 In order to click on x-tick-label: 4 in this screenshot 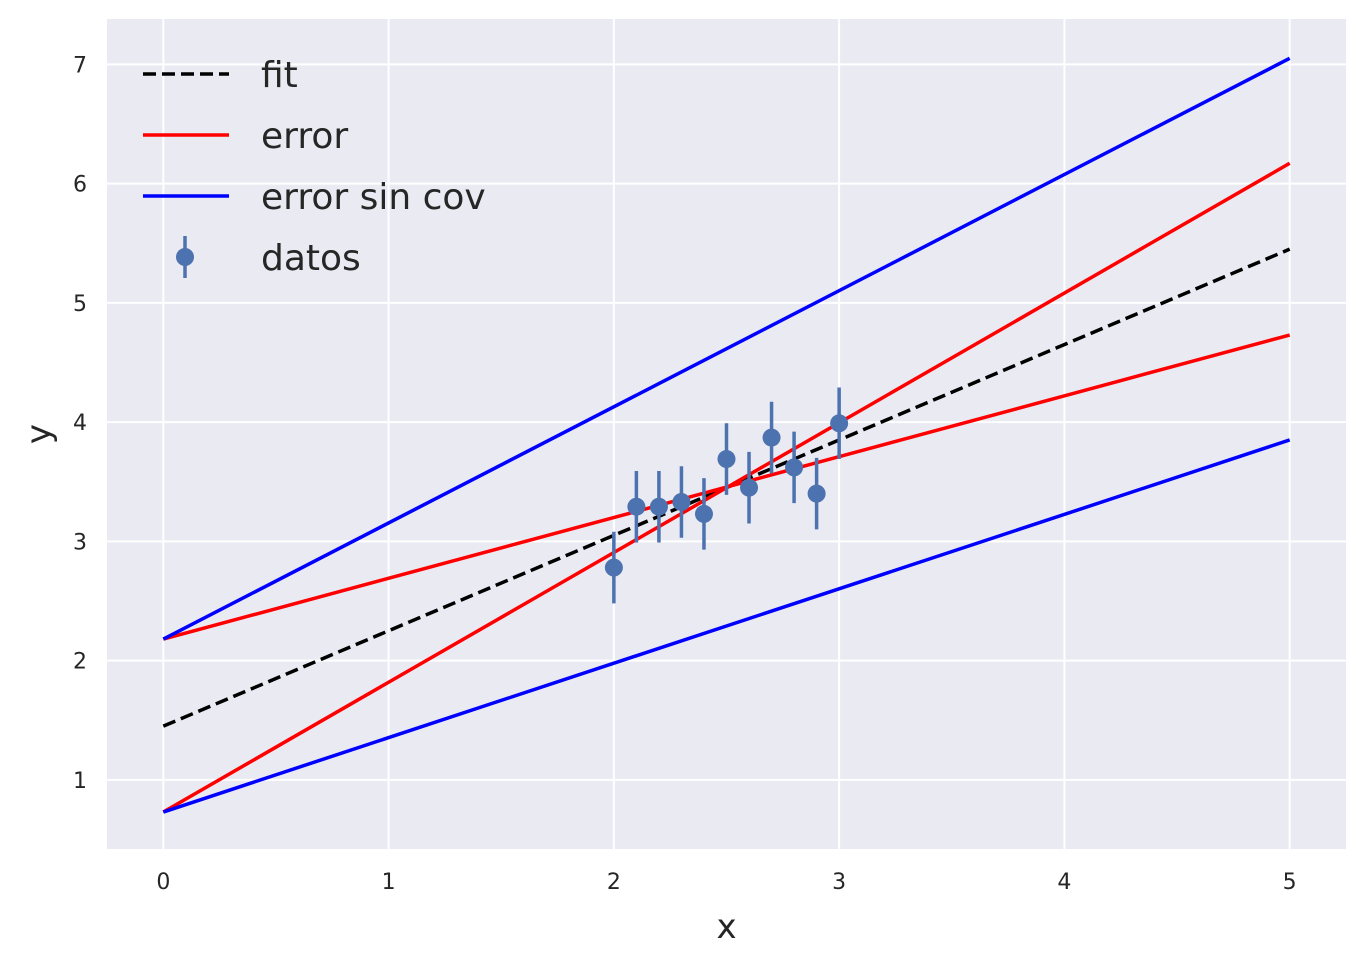, I will do `click(1064, 882)`.